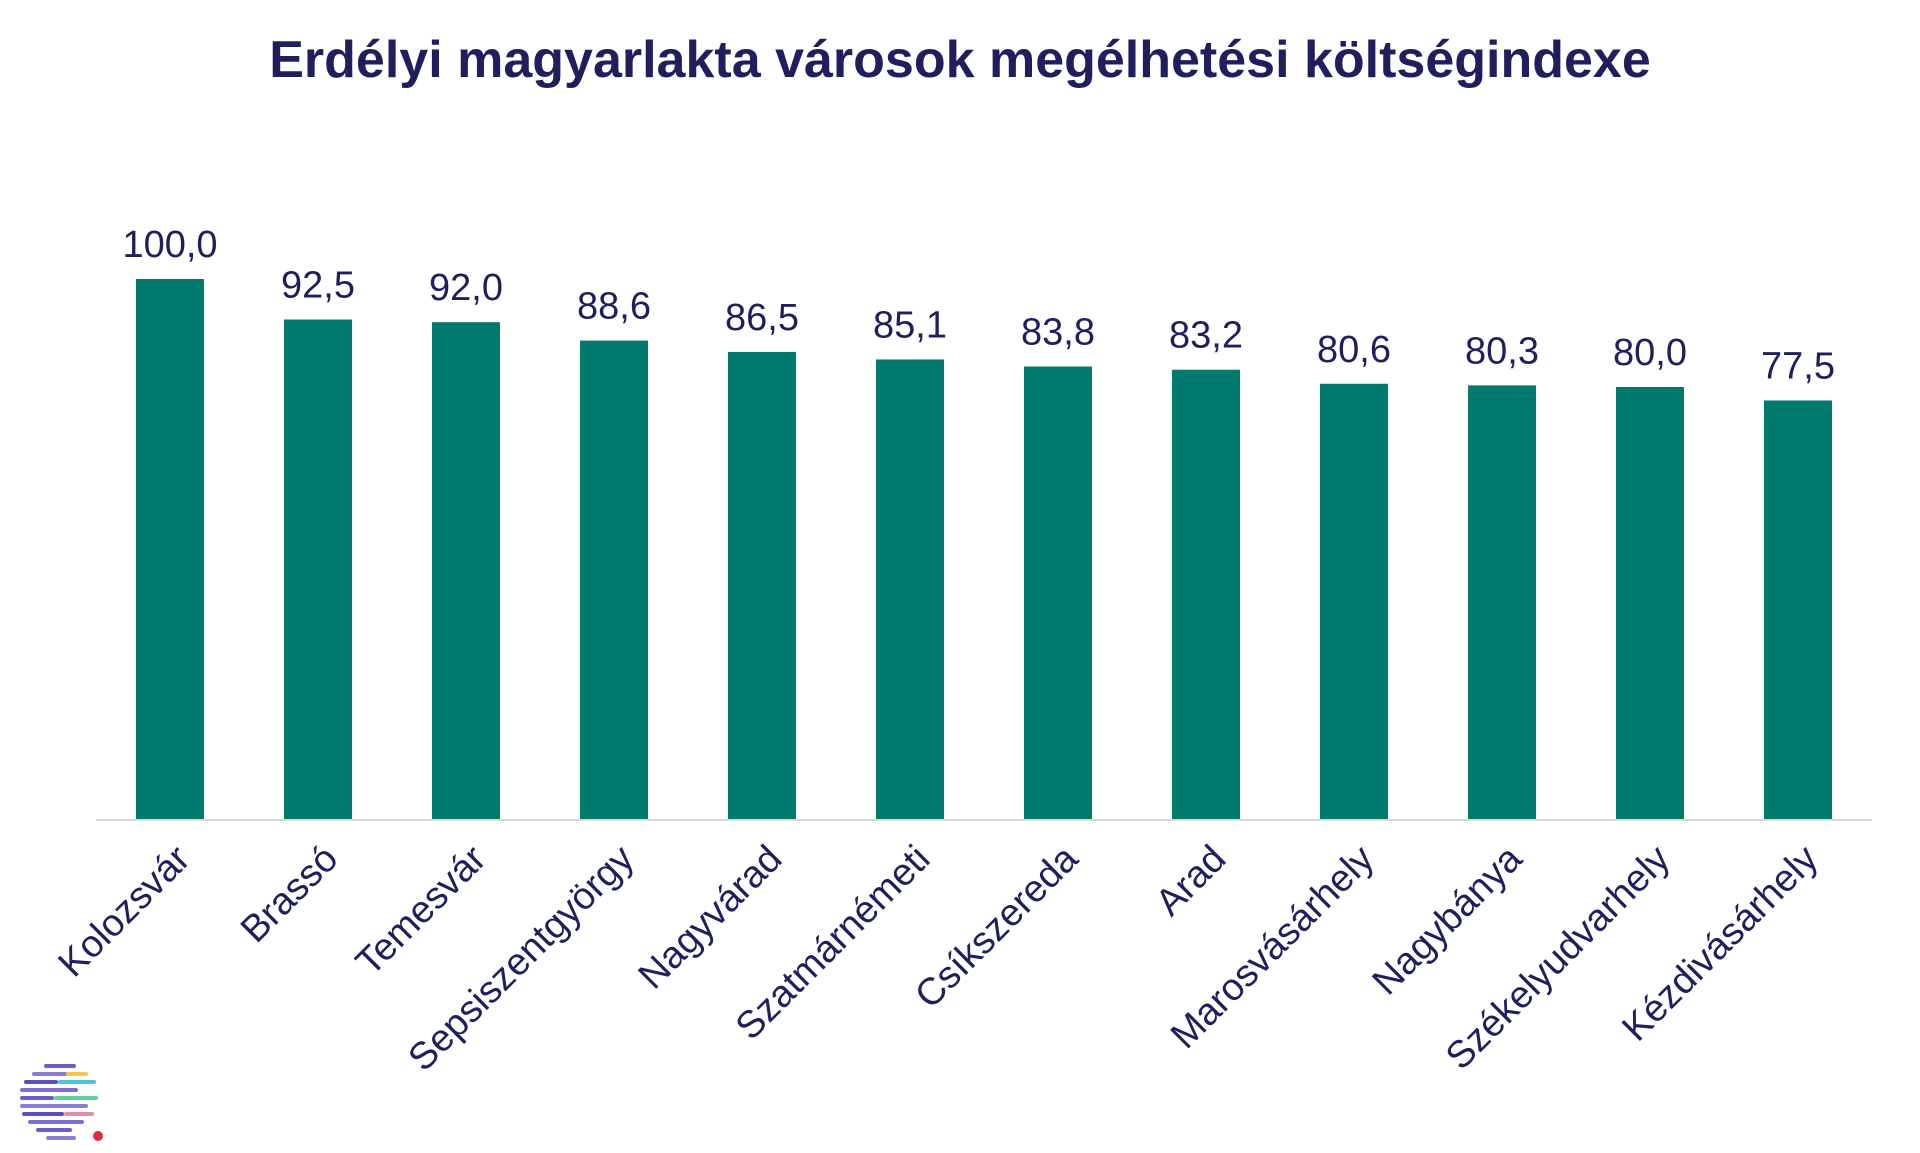 The width and height of the screenshot is (1920, 1153). What do you see at coordinates (614, 307) in the screenshot?
I see `value-label-3: 88,6` at bounding box center [614, 307].